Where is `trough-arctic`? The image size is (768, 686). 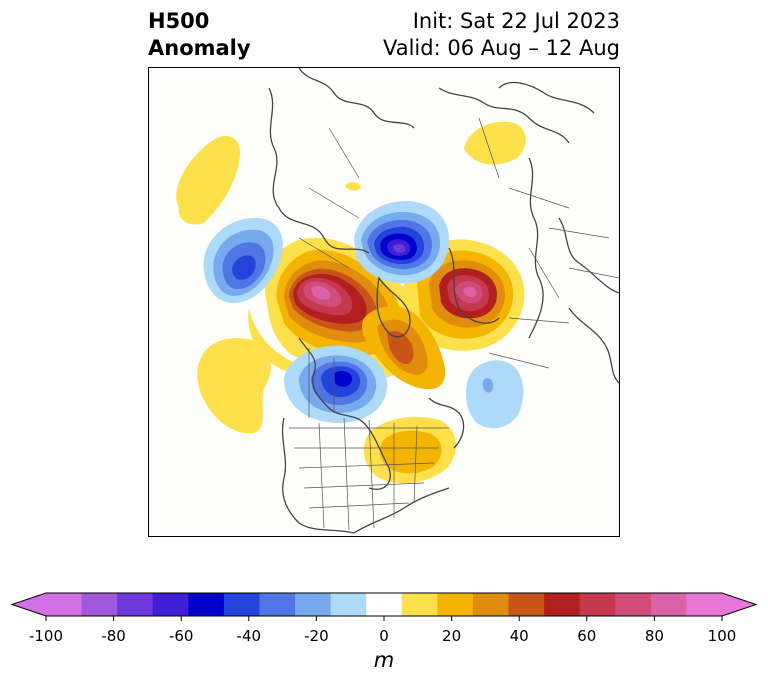 trough-arctic is located at coordinates (401, 242).